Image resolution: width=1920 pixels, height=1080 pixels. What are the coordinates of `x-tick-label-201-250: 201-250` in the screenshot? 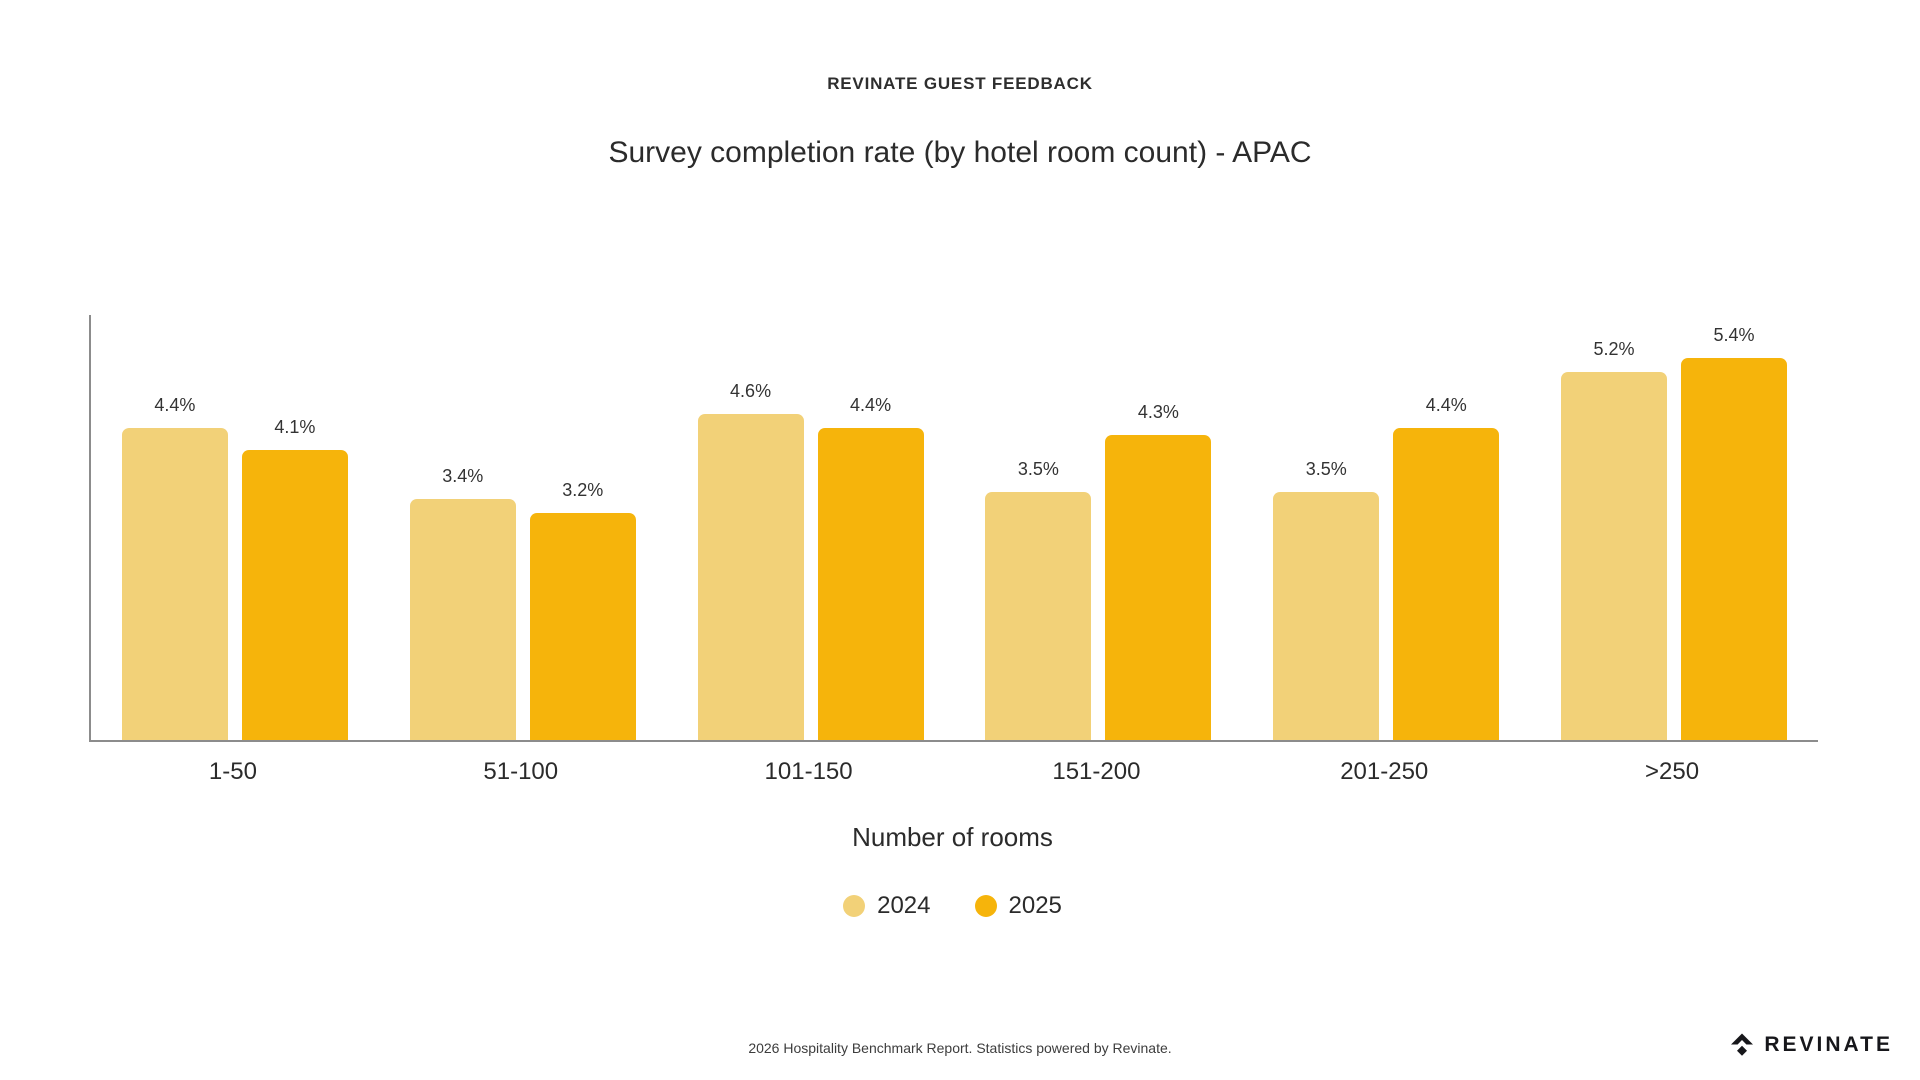 It's located at (1384, 771).